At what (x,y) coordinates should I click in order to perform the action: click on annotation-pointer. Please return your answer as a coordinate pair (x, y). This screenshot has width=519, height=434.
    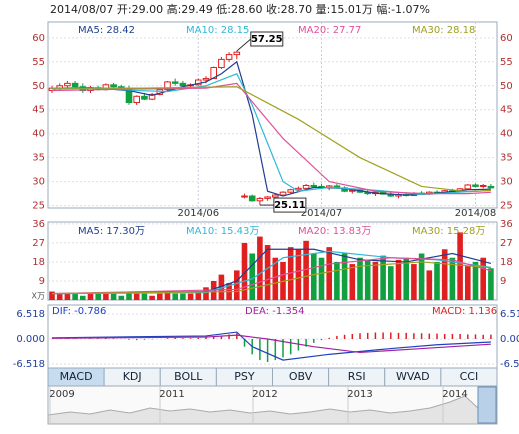
    Looking at the image, I should click on (244, 45).